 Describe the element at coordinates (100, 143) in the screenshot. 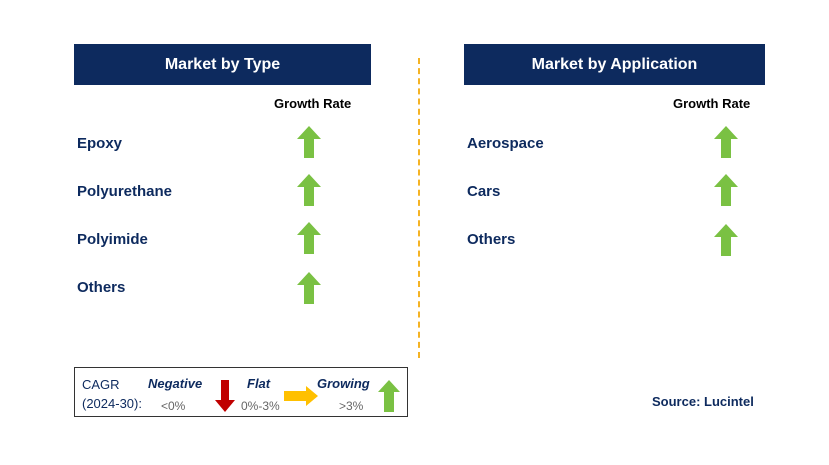

I see `type-epoxy-label: Epoxy` at that location.